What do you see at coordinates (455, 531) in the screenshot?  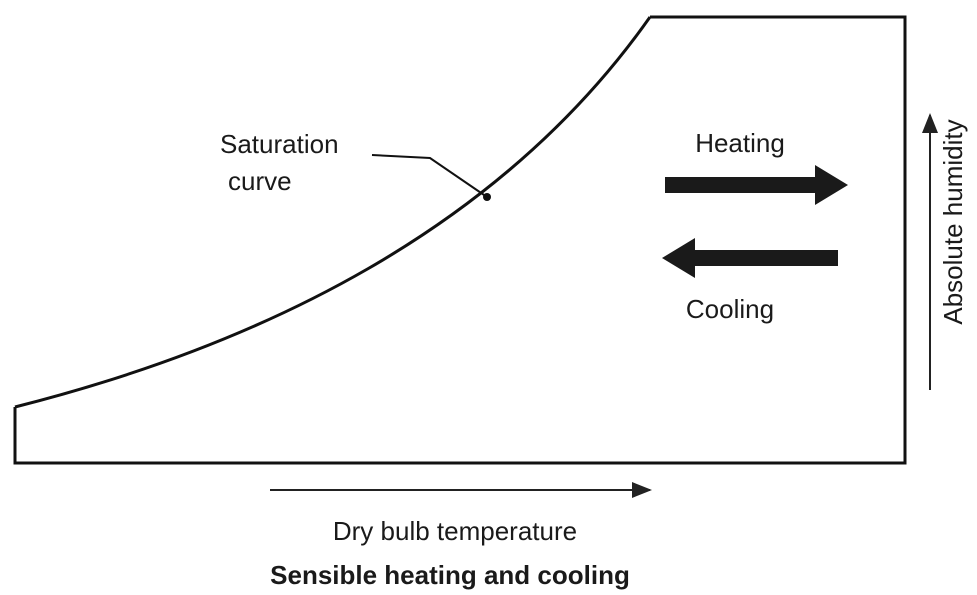 I see `x-axis-label: Dry bulb temperature` at bounding box center [455, 531].